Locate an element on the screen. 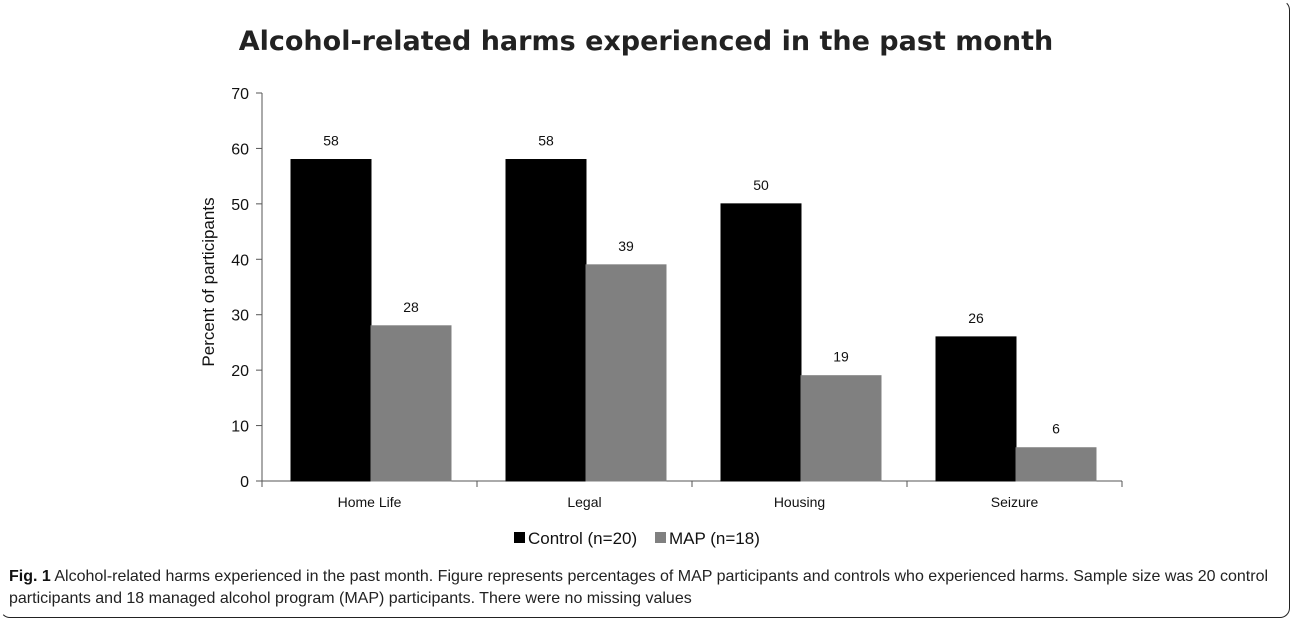  data-label: 26 is located at coordinates (976, 318).